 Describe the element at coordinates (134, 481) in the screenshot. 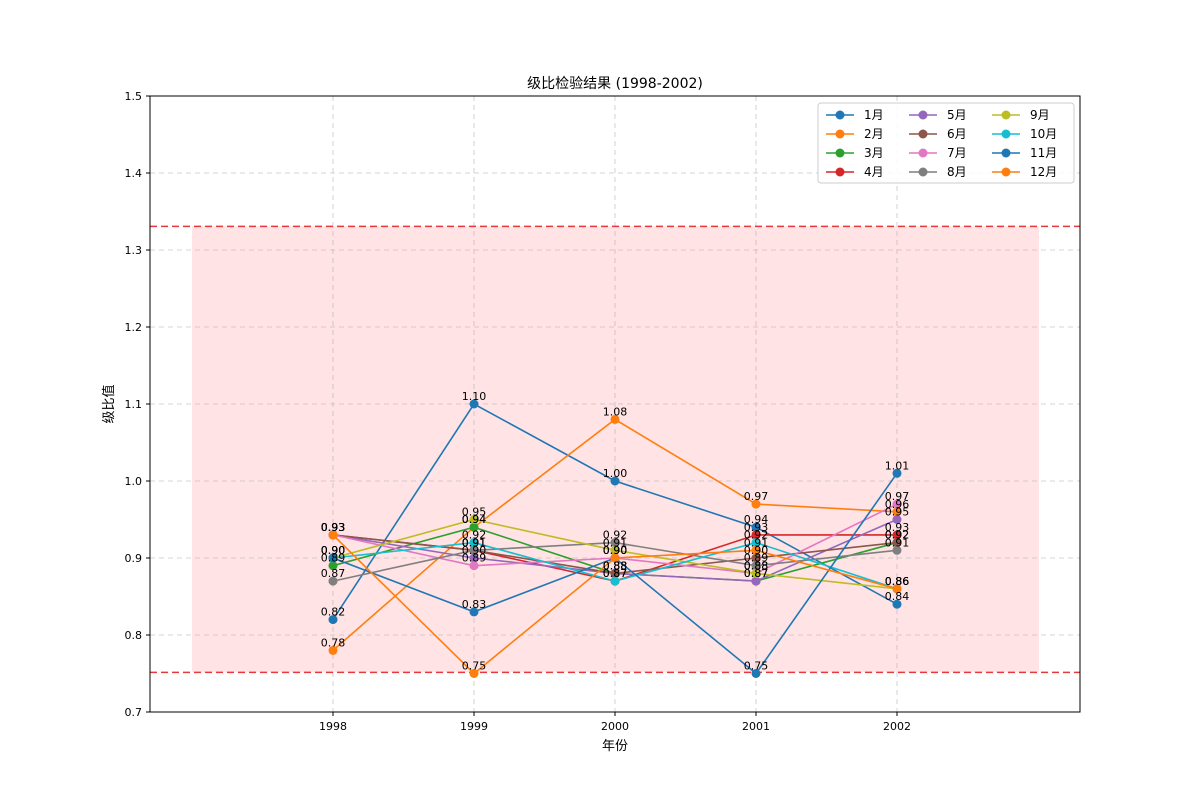

I see `y-tick-label: 1.0` at that location.